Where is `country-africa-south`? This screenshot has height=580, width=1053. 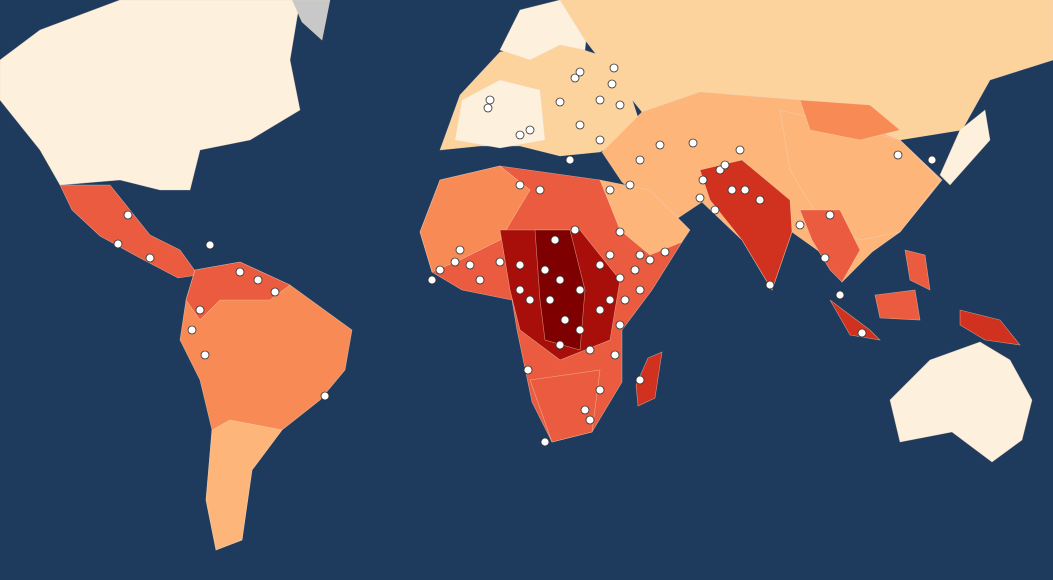 country-africa-south is located at coordinates (565, 406).